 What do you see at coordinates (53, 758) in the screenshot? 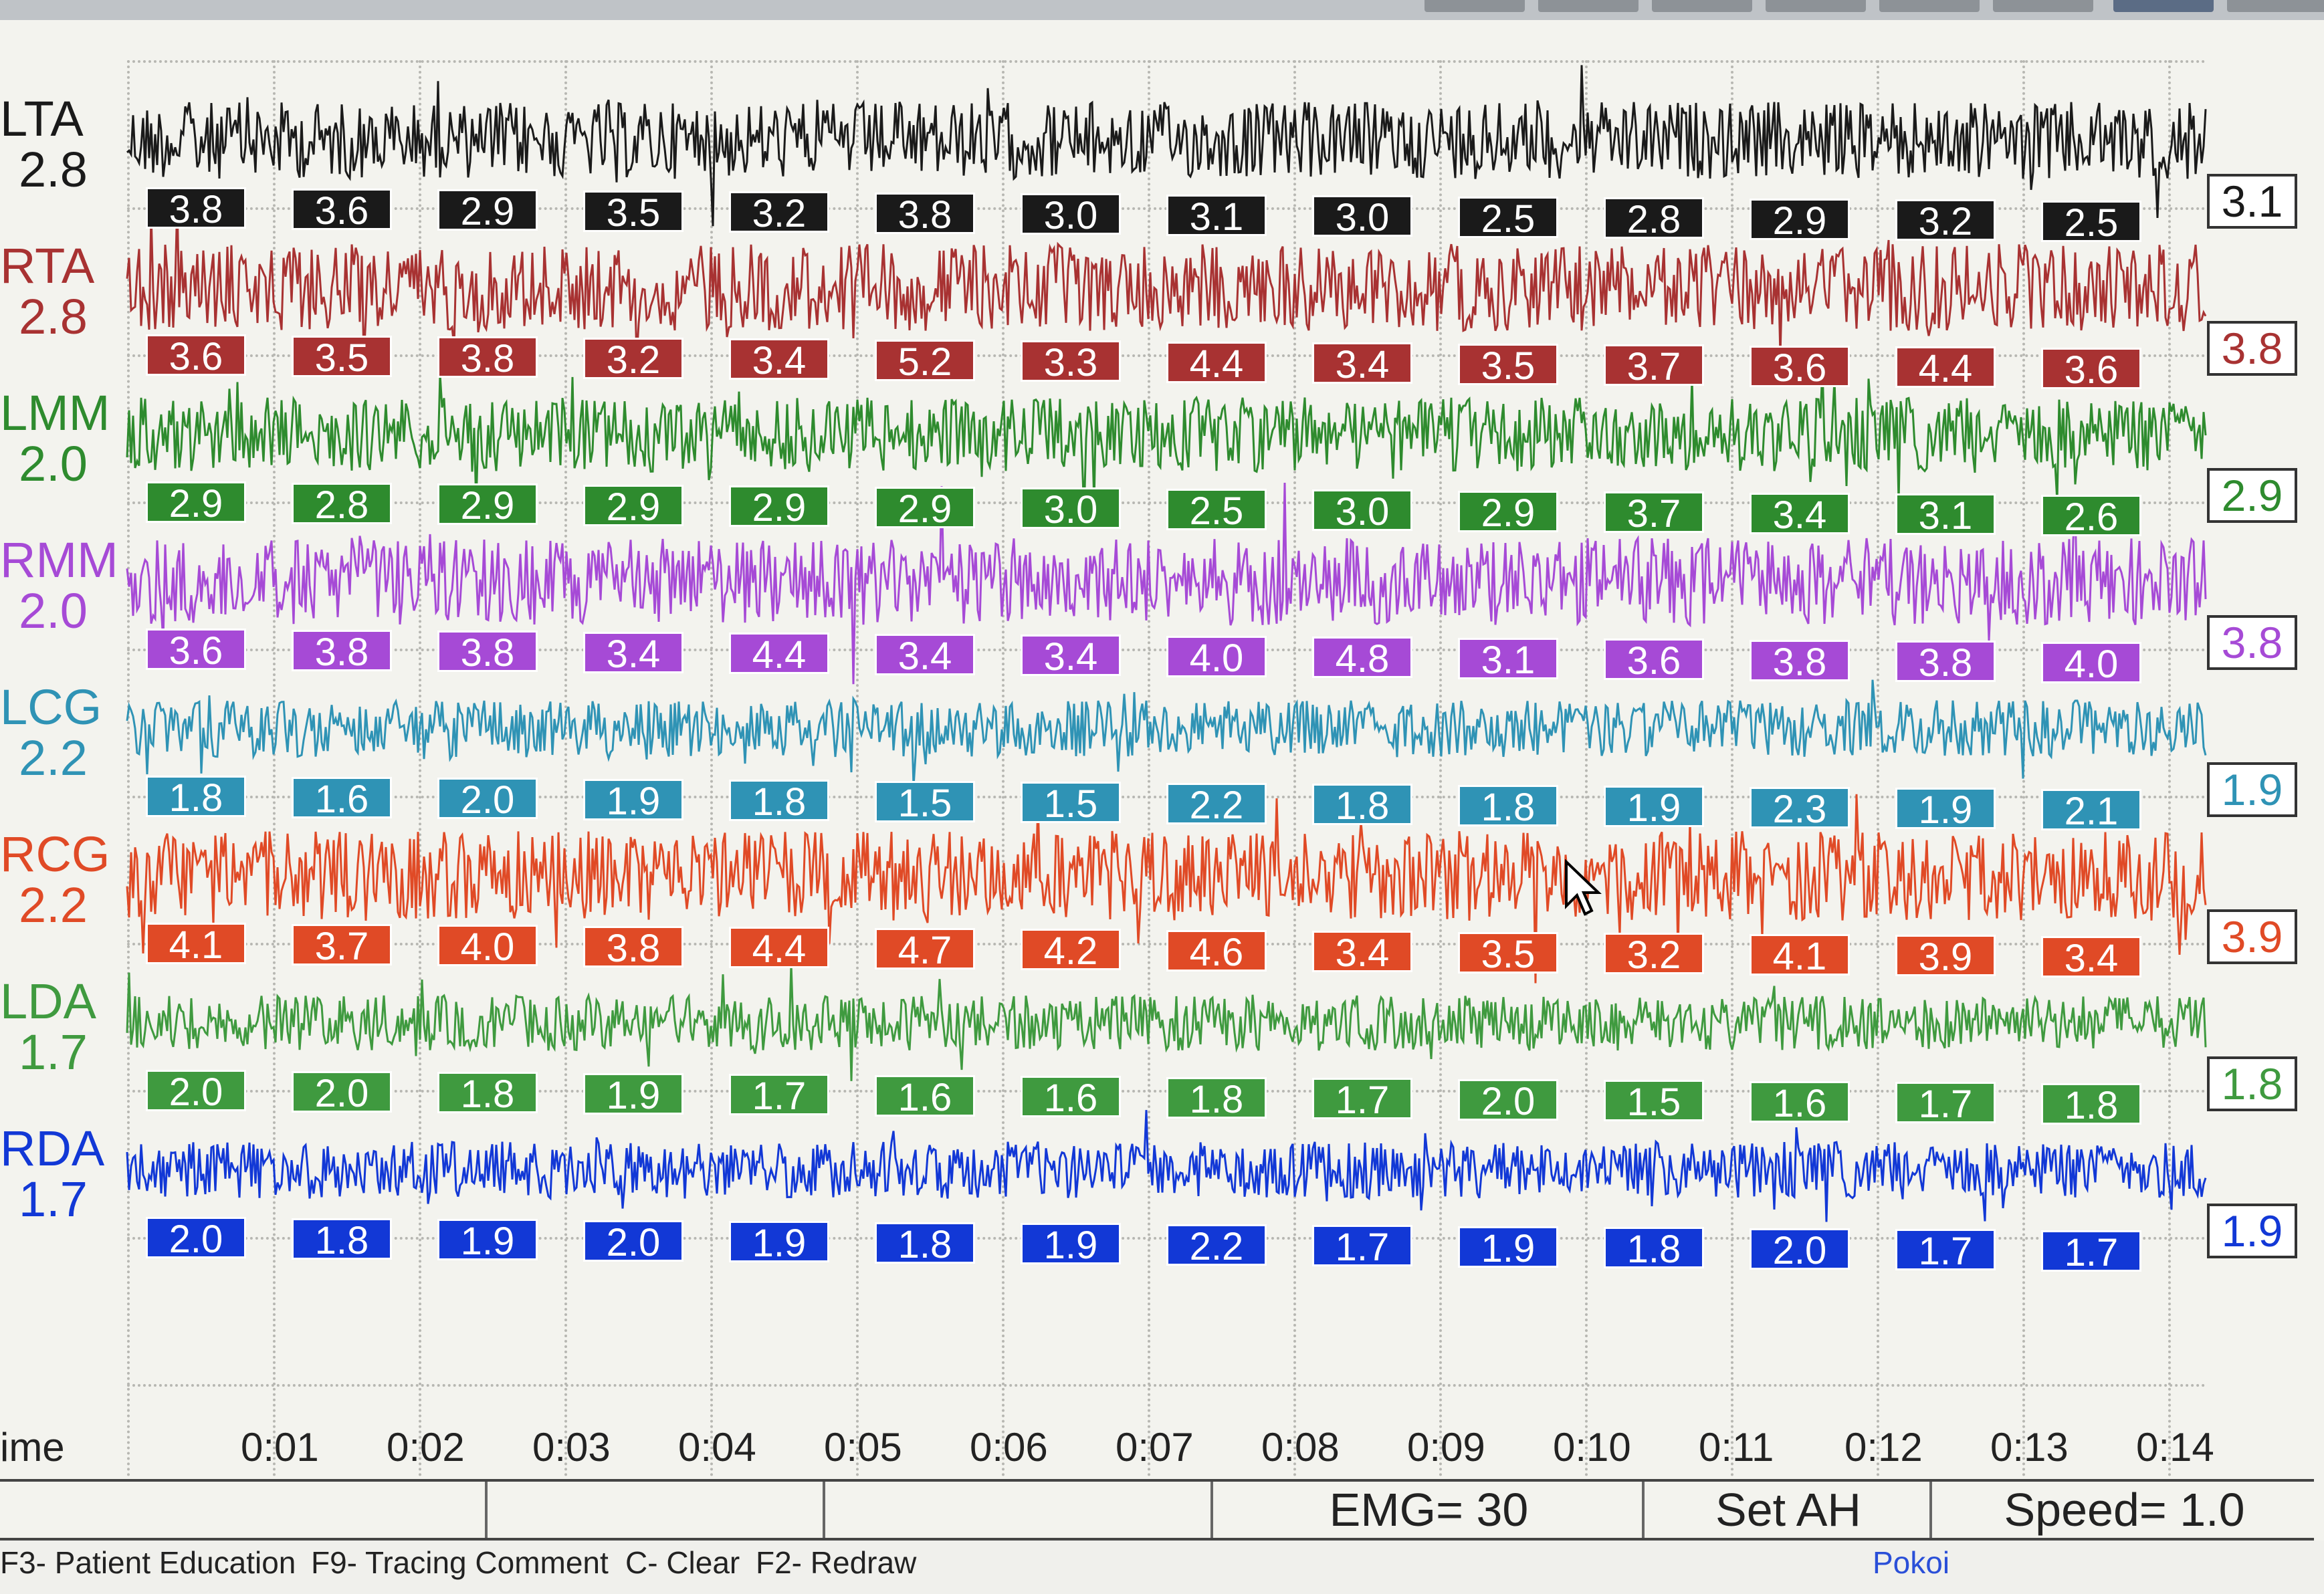
I see `channel-baseline-value: 2.2` at bounding box center [53, 758].